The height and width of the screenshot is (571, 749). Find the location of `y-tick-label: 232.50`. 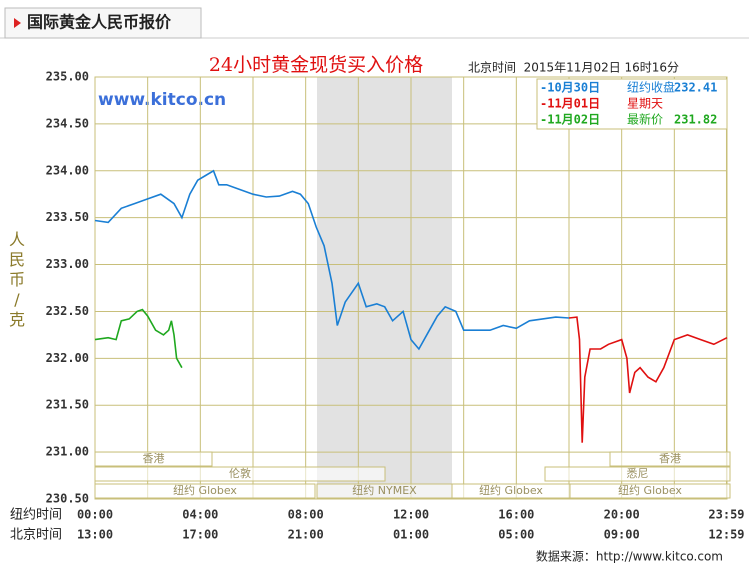

y-tick-label: 232.50 is located at coordinates (67, 311).